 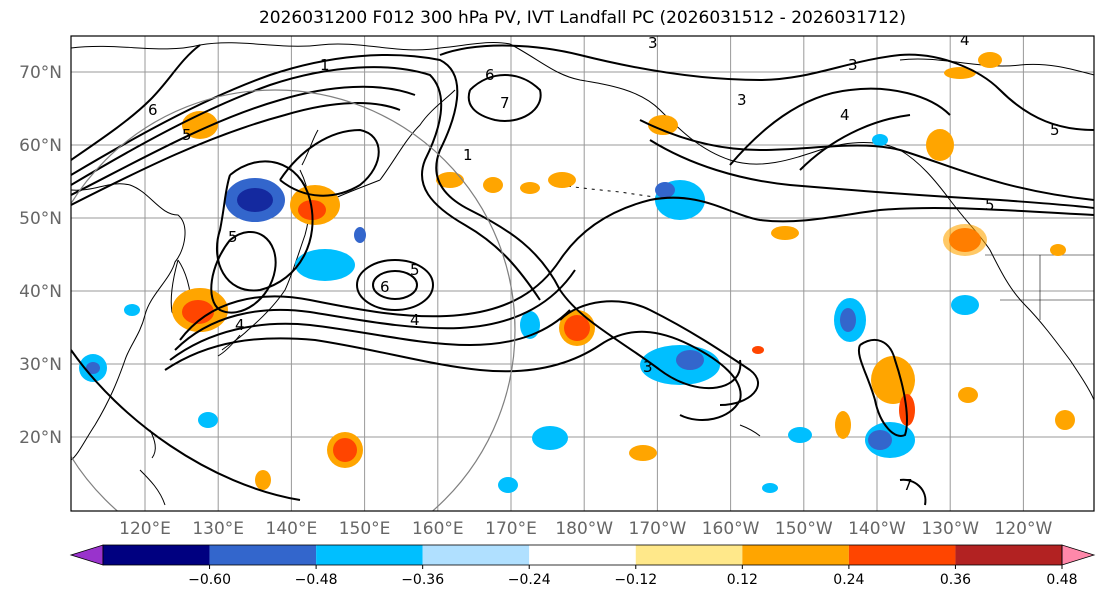 I want to click on lon-label: 140°E, so click(x=292, y=529).